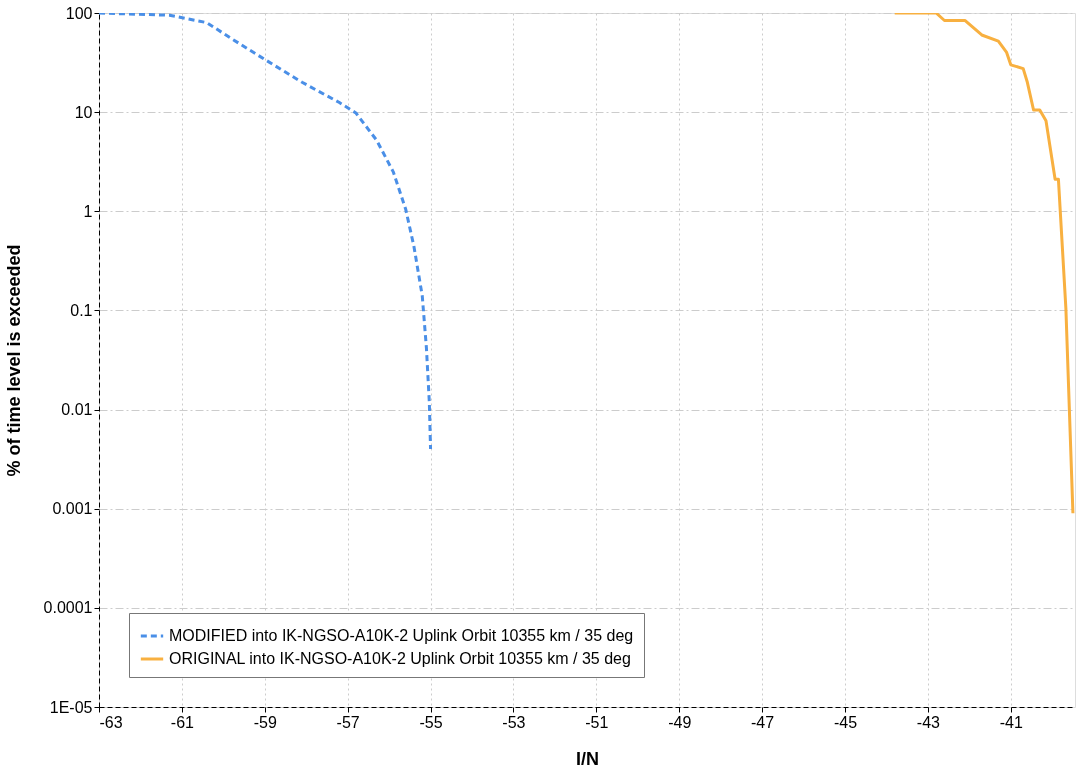  I want to click on x-tick-label: -63, so click(111, 722).